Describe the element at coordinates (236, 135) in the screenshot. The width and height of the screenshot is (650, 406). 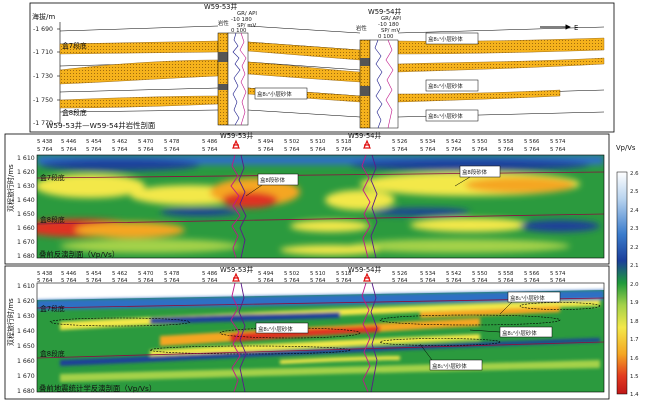
I see `panel-b-well-name: W59-53井` at that location.